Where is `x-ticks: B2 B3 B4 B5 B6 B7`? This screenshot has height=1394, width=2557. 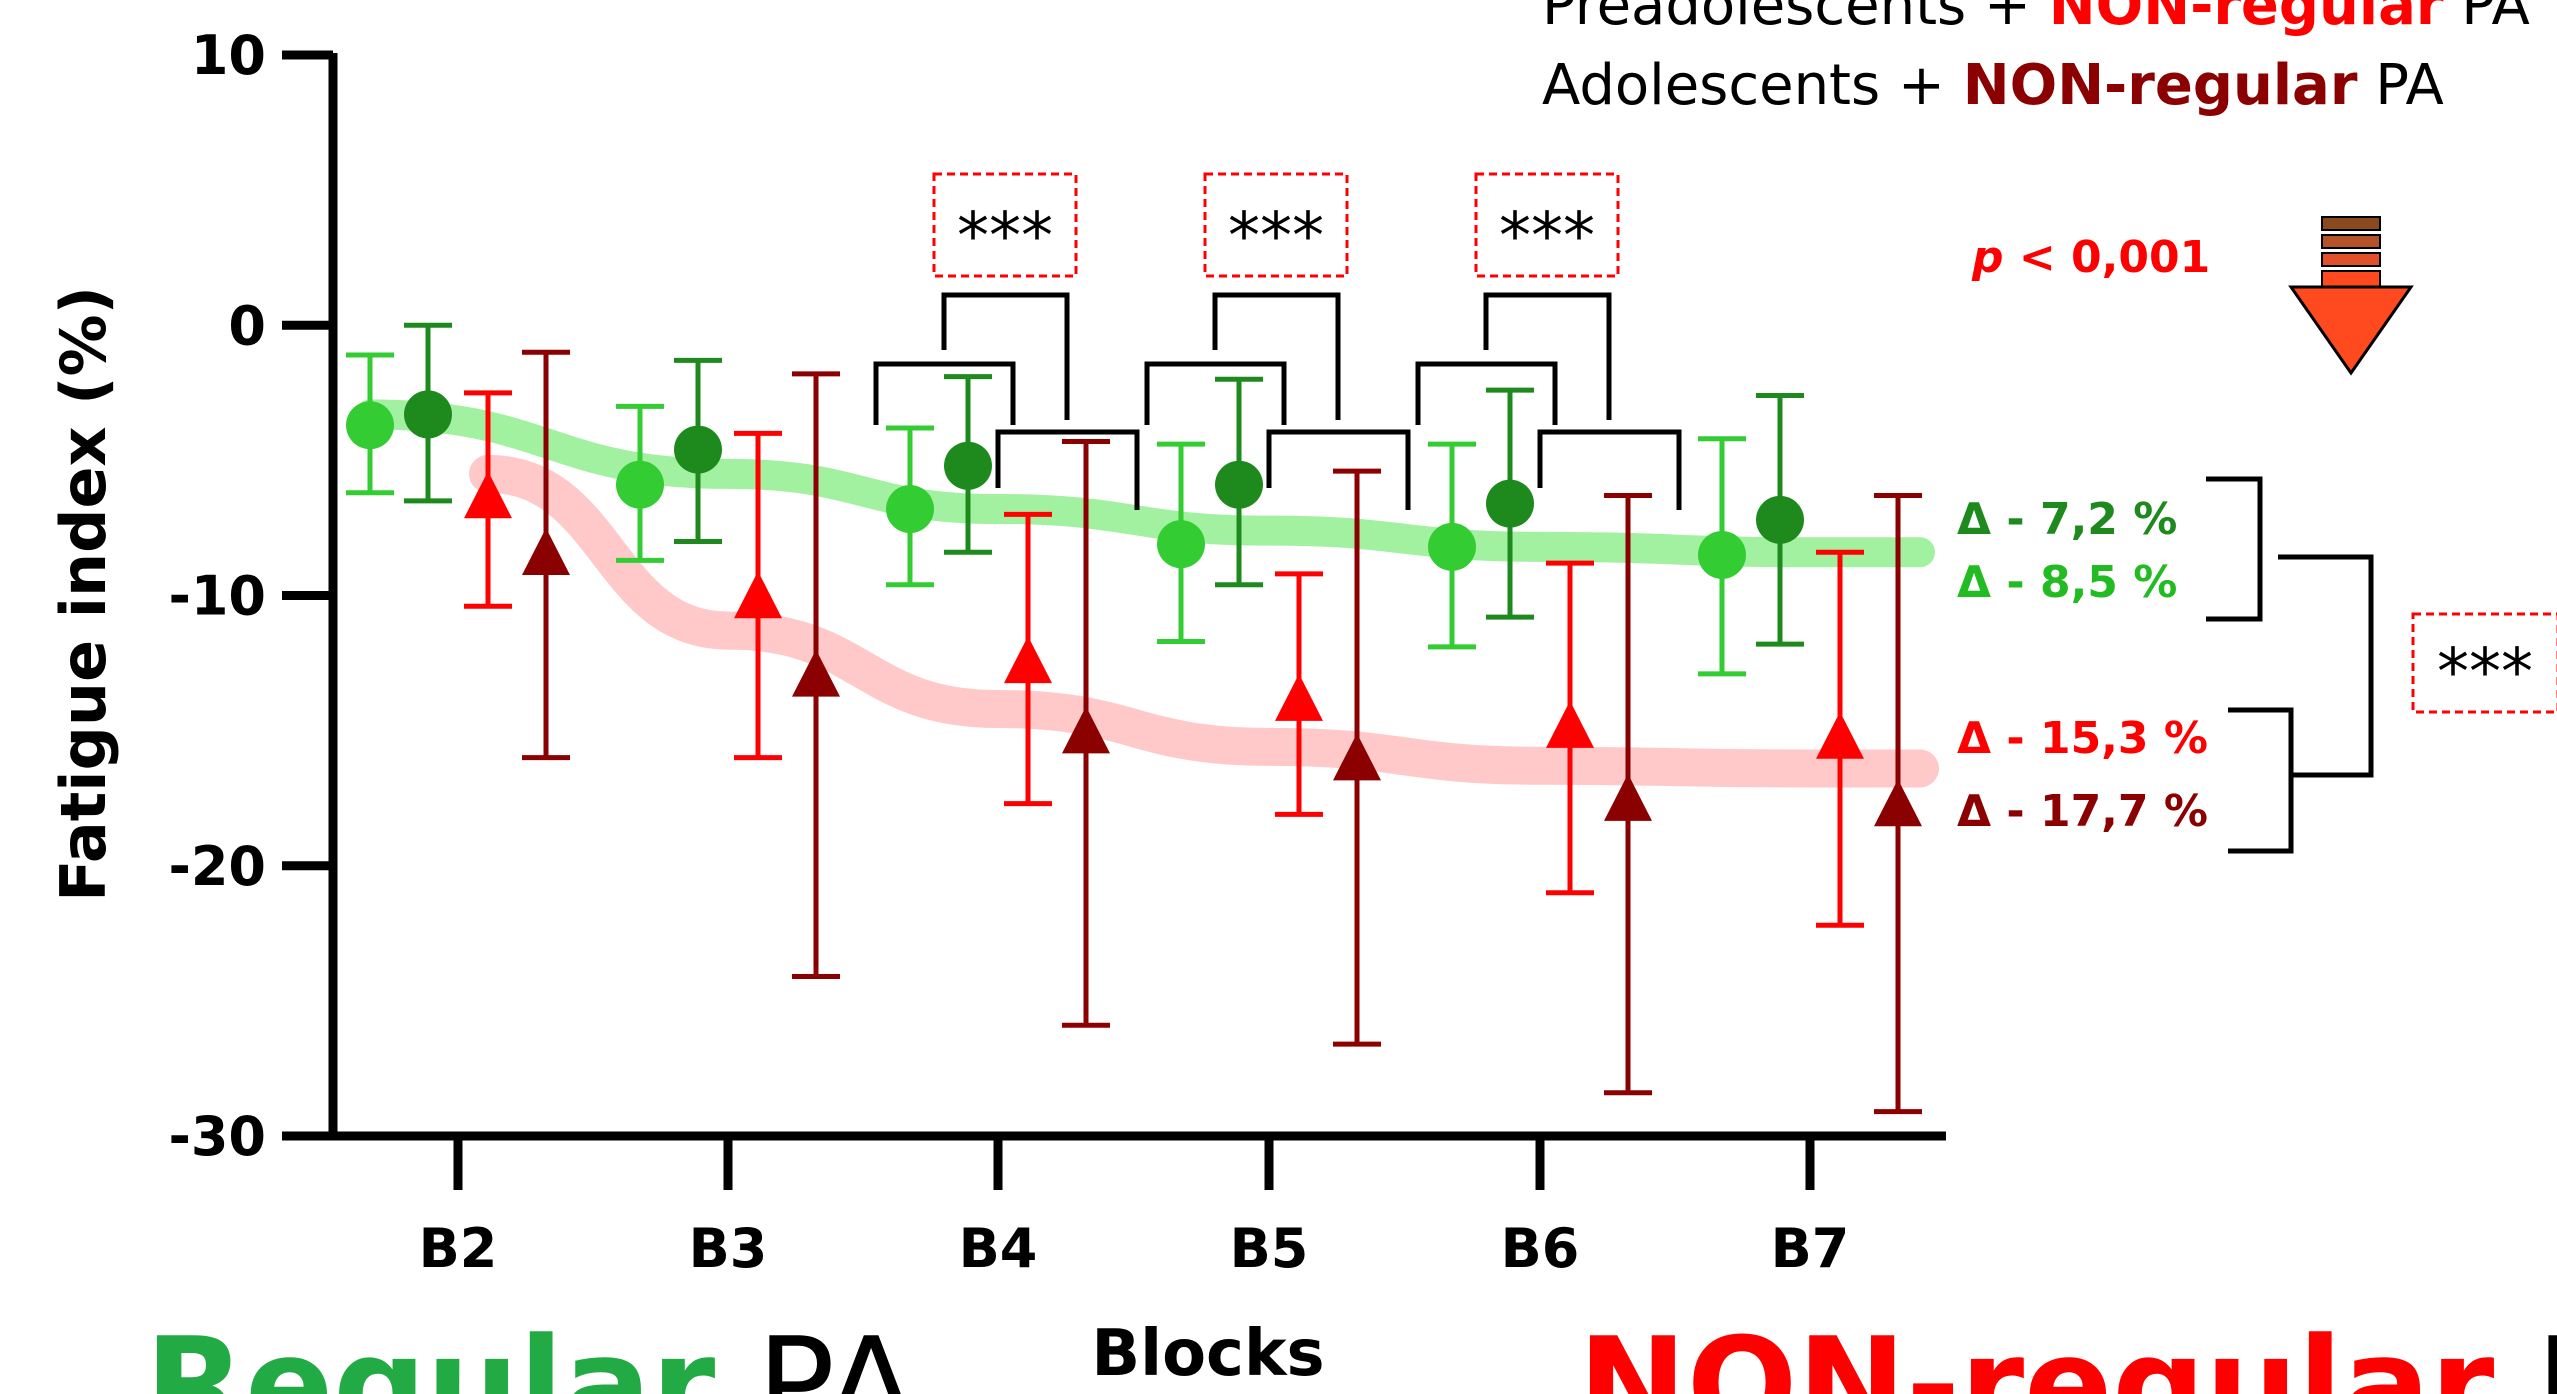
x-ticks: B2 B3 B4 B5 B6 B7 is located at coordinates (1134, 1208).